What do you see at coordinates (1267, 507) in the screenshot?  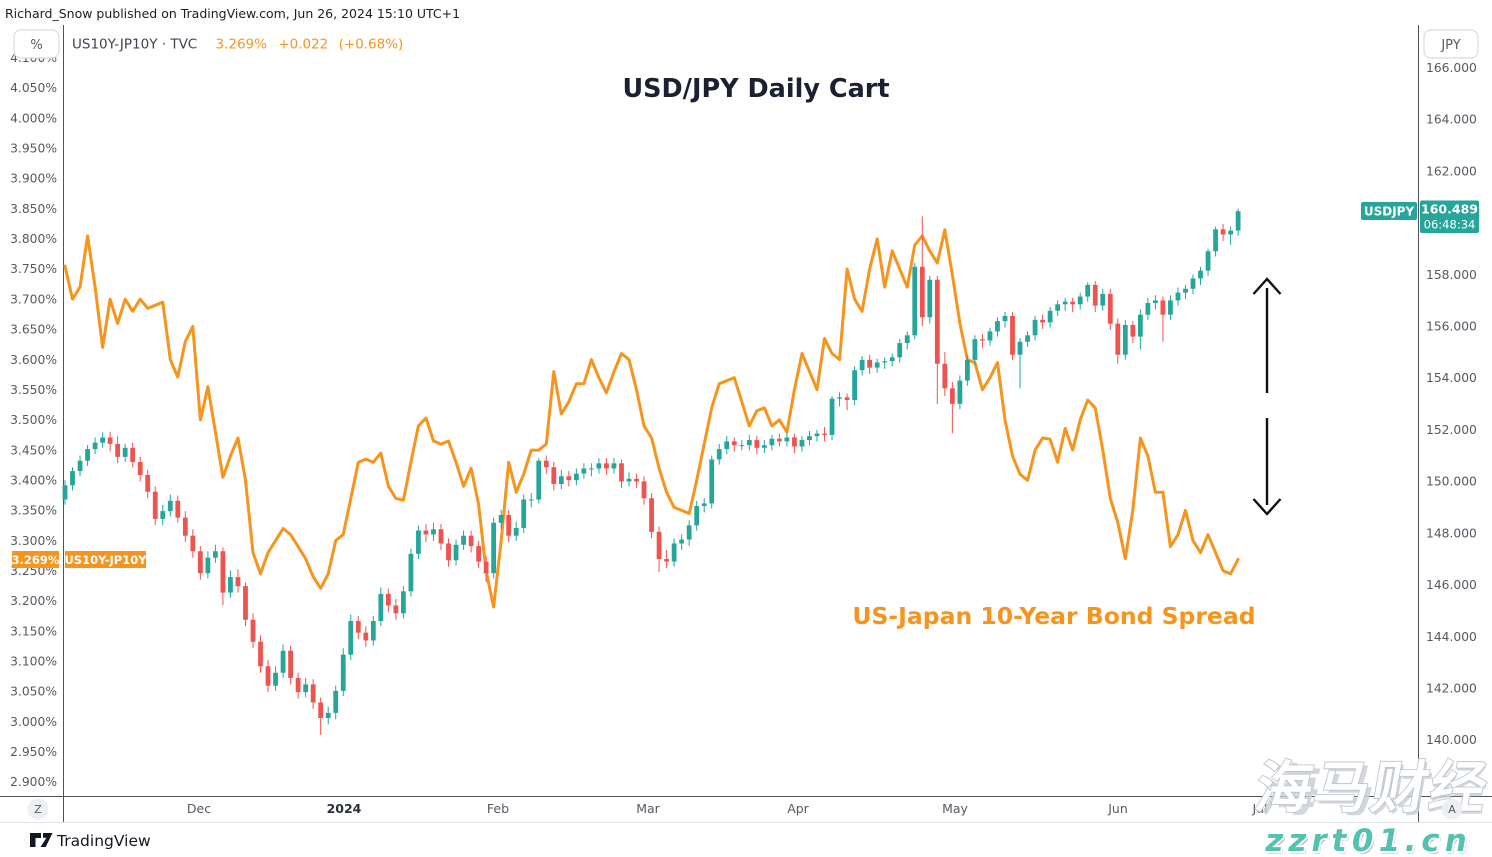 I see `arrow-down-head-icon` at bounding box center [1267, 507].